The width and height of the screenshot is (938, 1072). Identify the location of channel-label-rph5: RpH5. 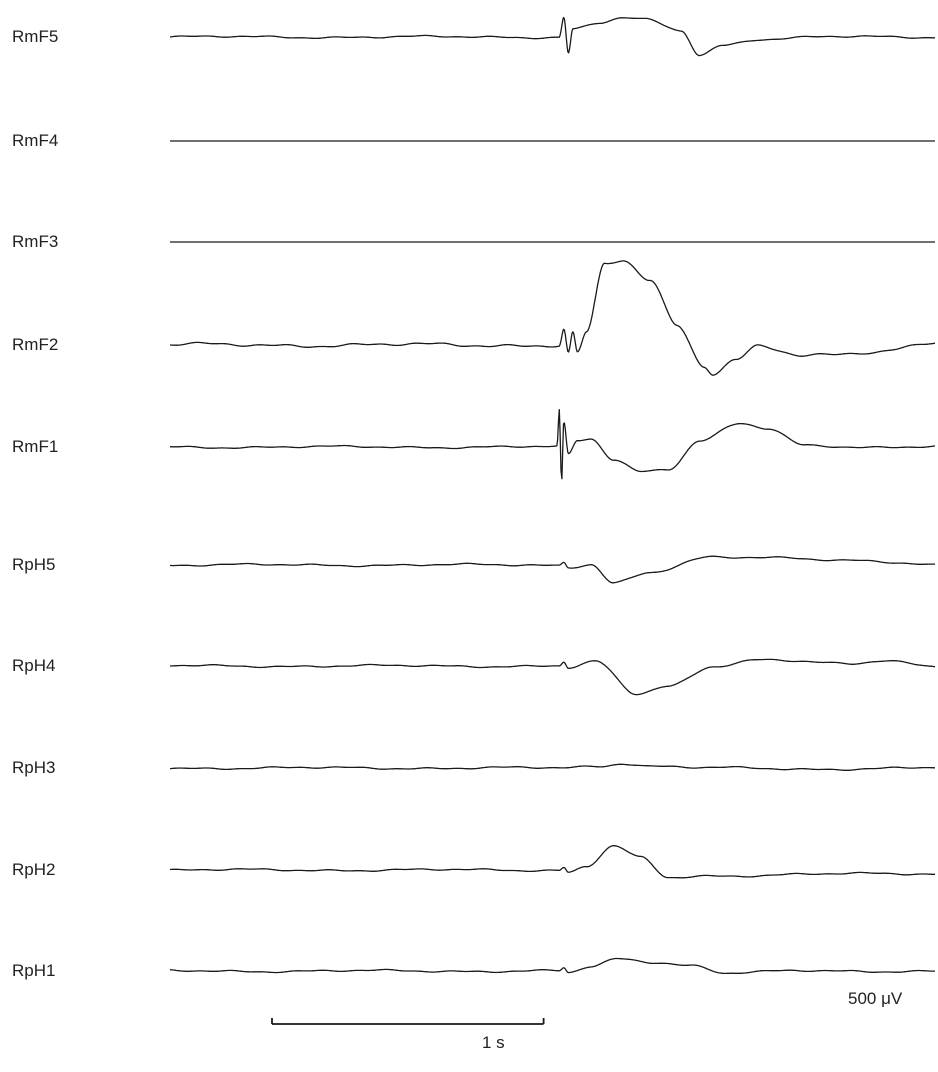
(34, 564).